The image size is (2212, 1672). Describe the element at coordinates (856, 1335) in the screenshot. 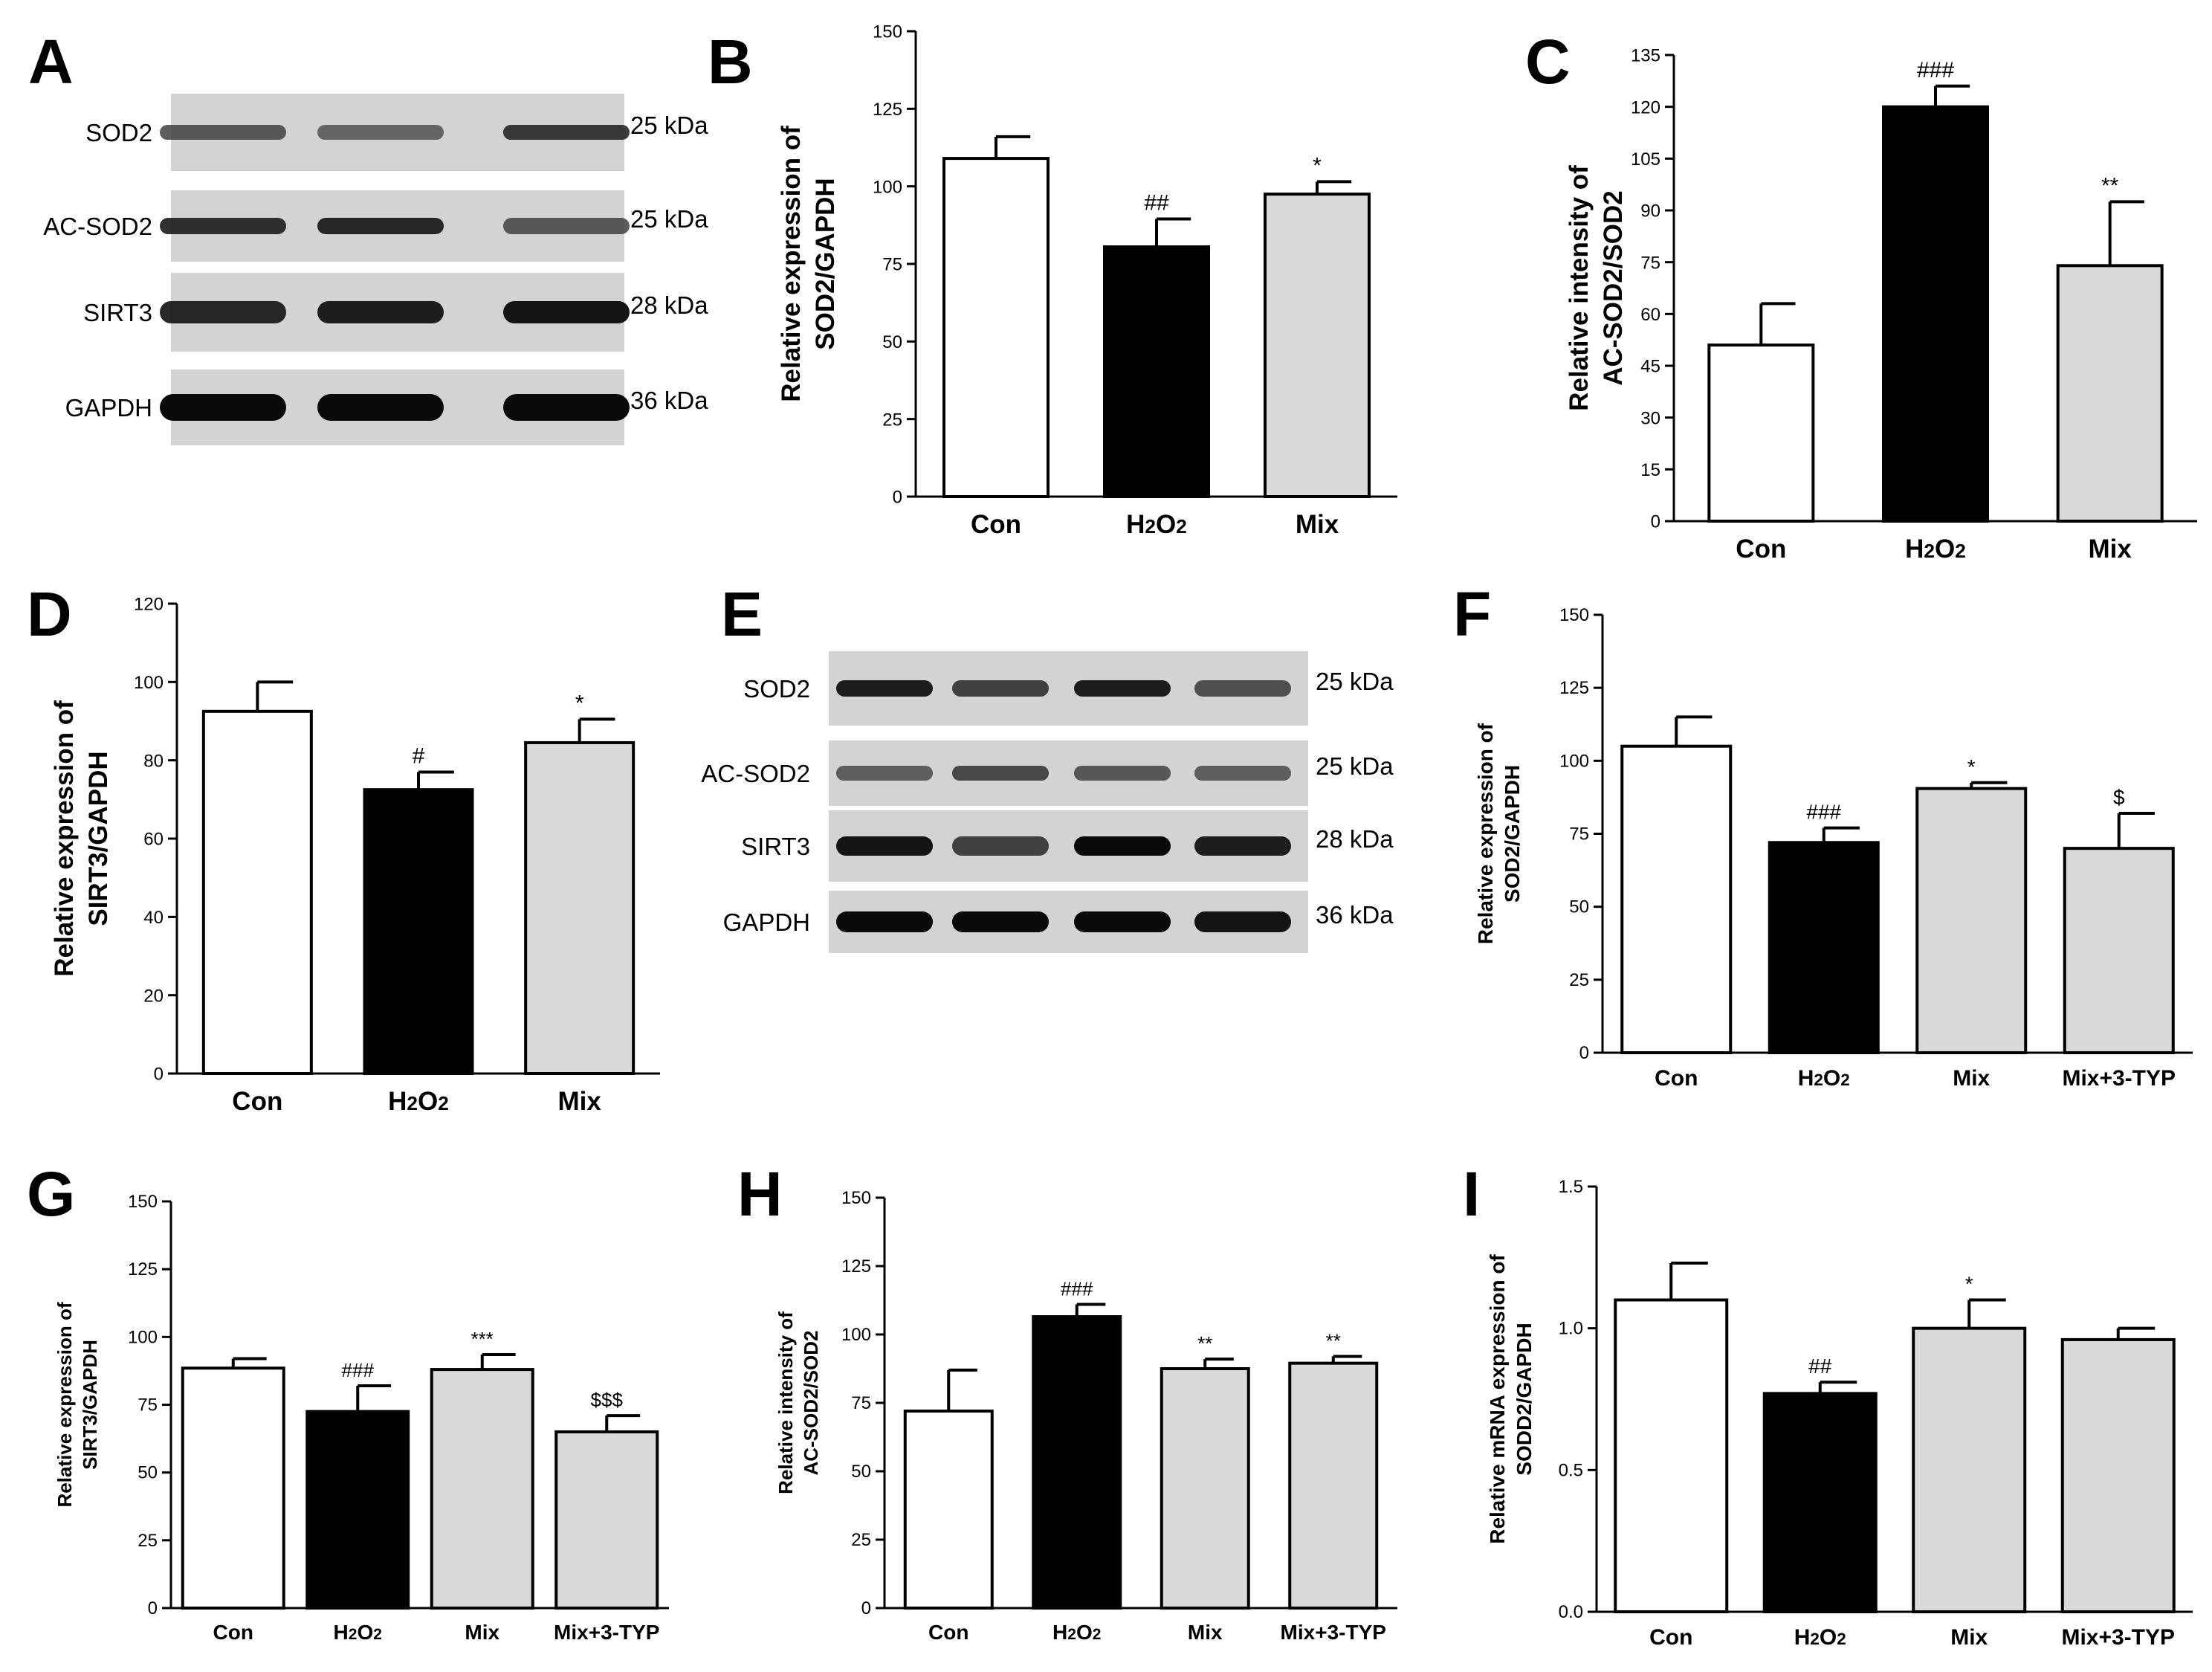

I see `y-tick-label-h: 100` at that location.